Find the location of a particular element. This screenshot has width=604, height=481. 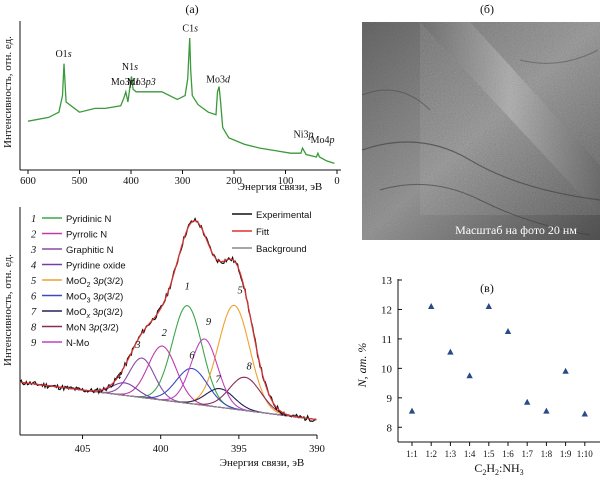

n-content-y-tick-label: 9 is located at coordinates (390, 399).